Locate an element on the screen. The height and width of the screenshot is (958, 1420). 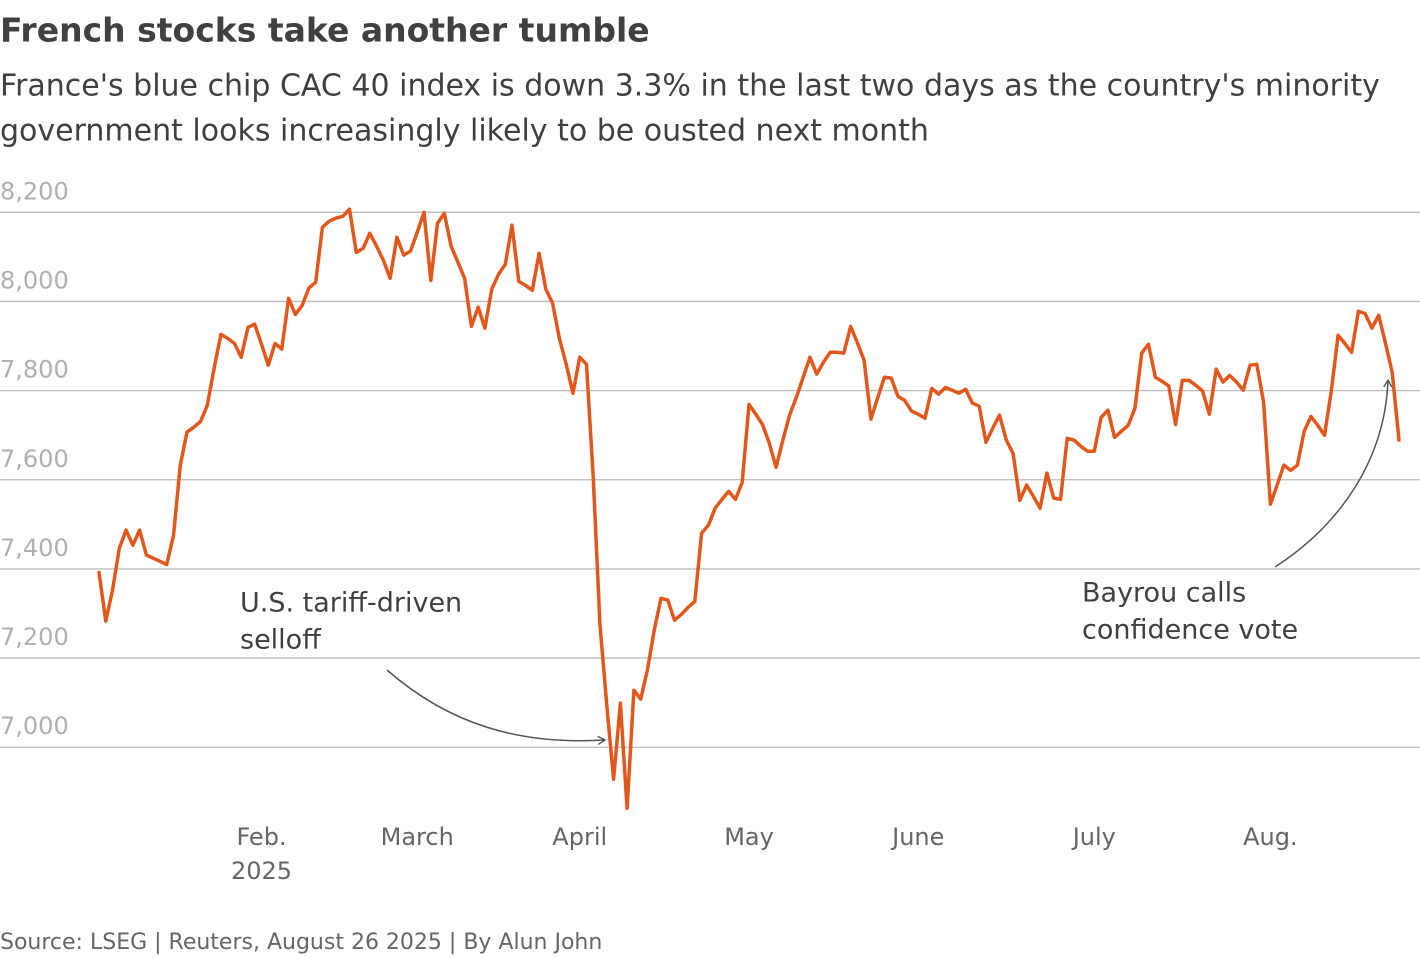
annotation: selloff is located at coordinates (281, 640).